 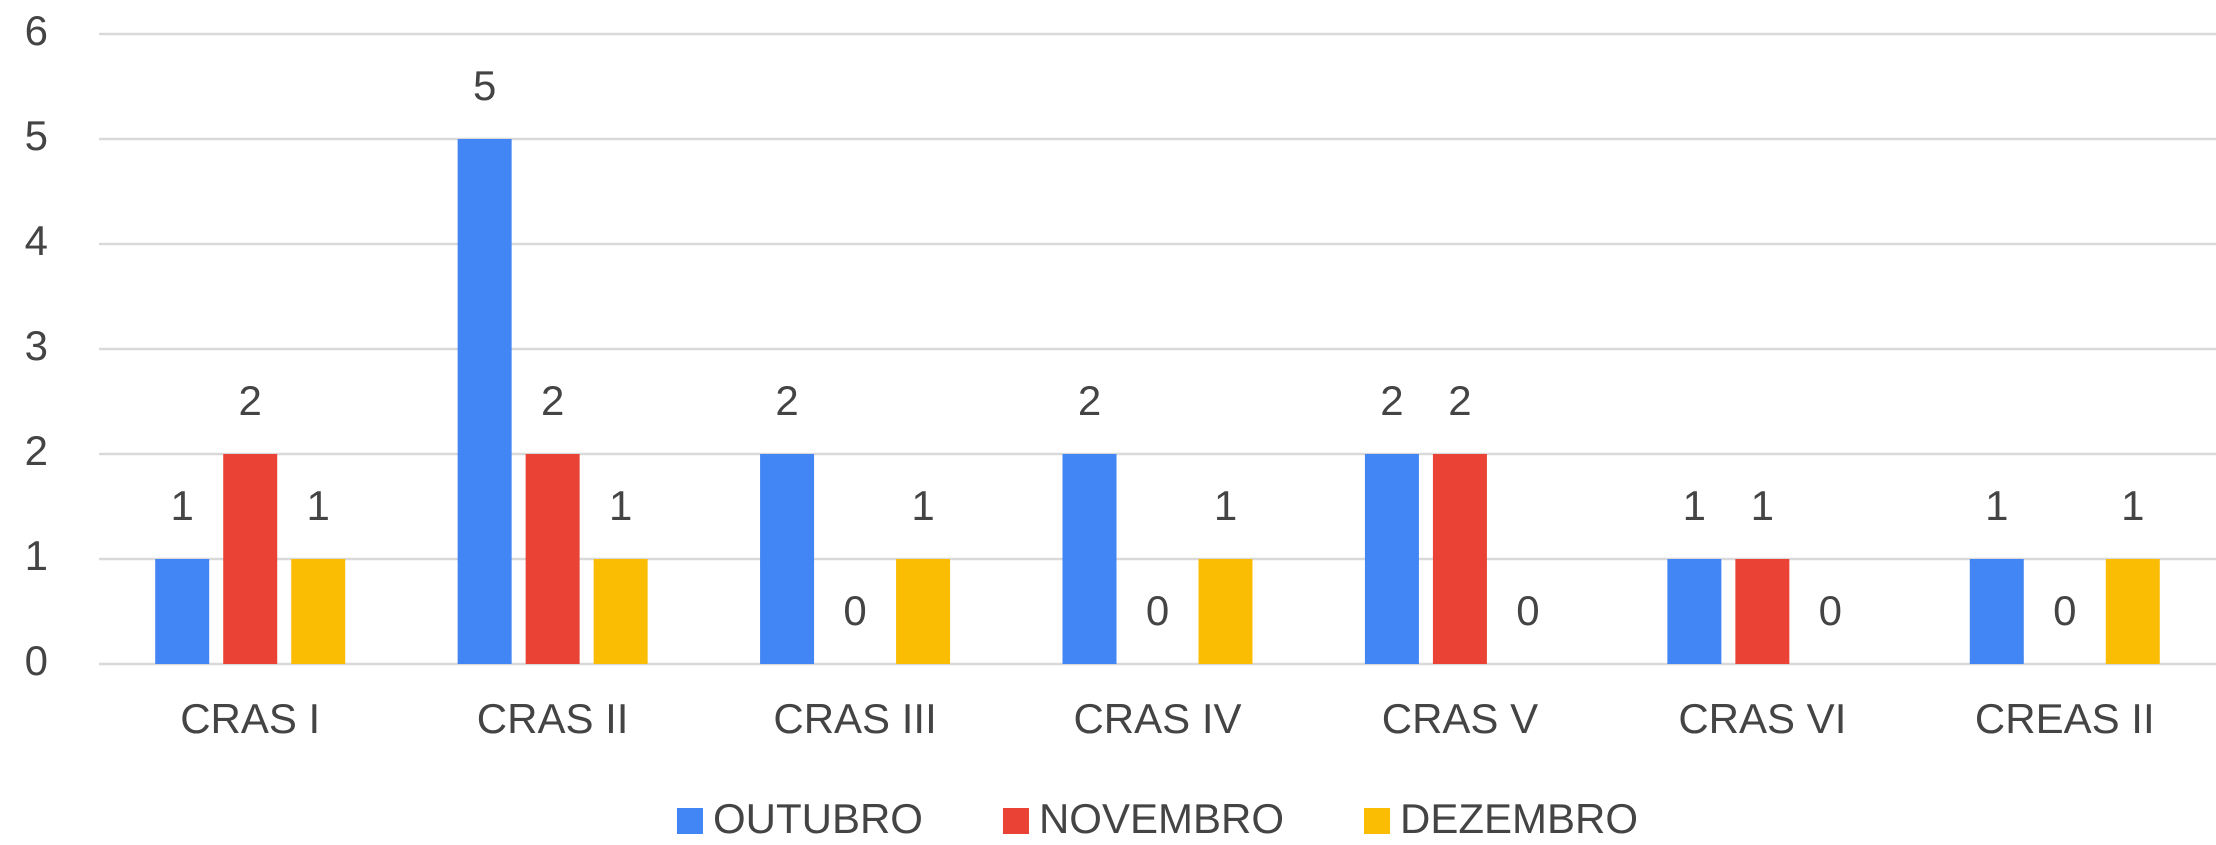 What do you see at coordinates (36, 555) in the screenshot?
I see `y-tick-label: 1` at bounding box center [36, 555].